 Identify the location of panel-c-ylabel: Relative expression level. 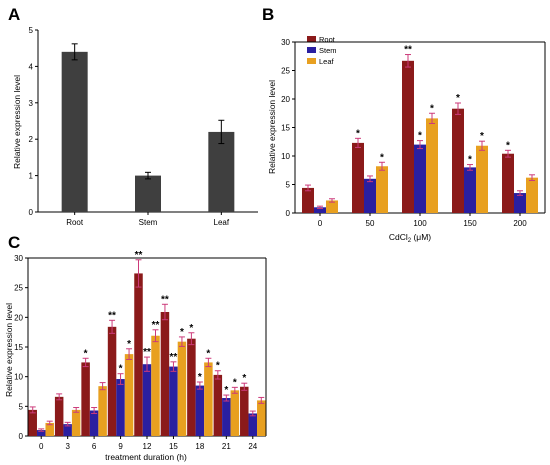
(9, 350).